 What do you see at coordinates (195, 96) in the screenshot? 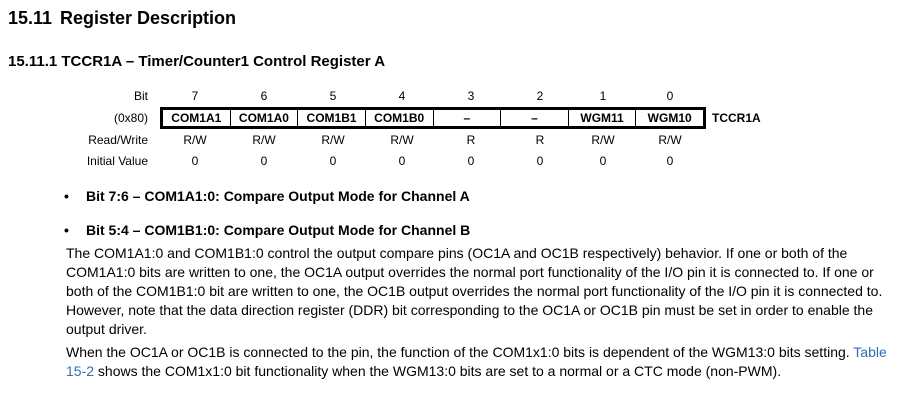
I see `bit-number: 7` at bounding box center [195, 96].